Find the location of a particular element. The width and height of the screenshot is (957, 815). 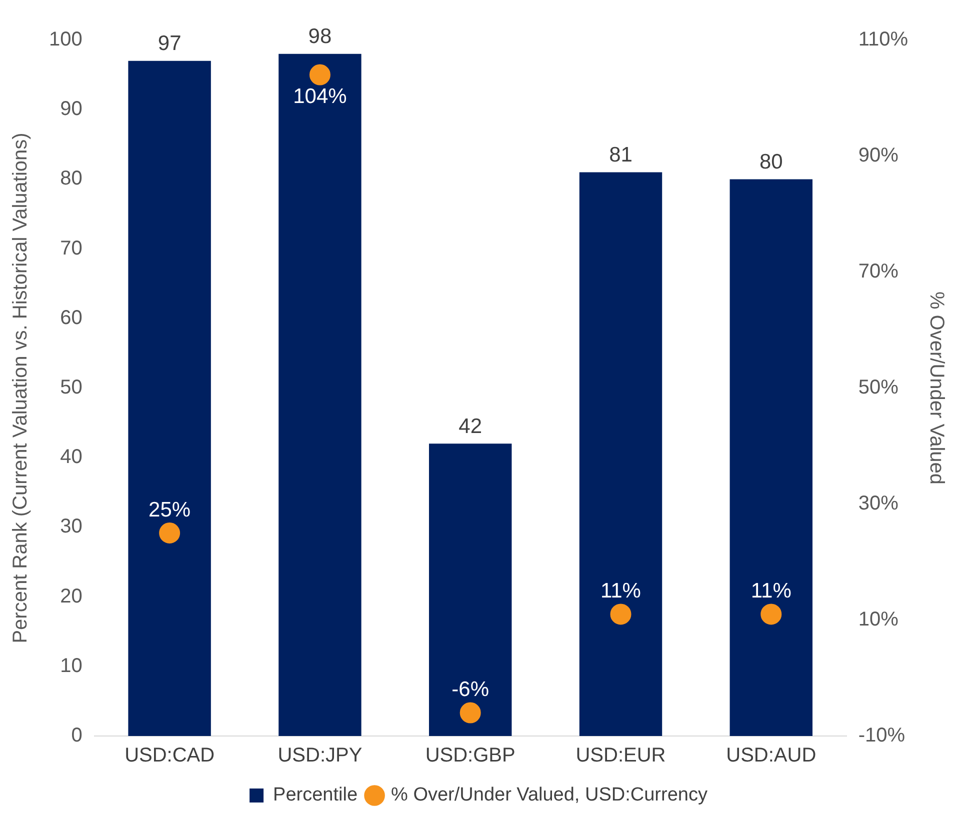

y2-tick-label: 90% is located at coordinates (878, 155).